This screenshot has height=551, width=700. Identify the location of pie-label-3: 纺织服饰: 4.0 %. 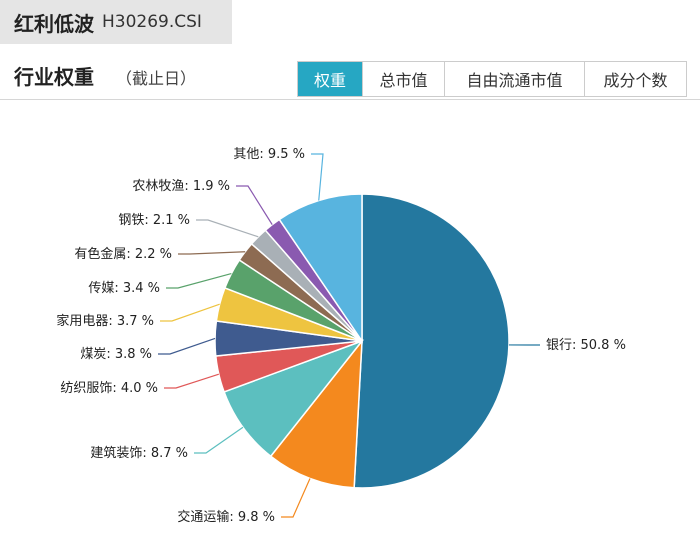
(109, 388).